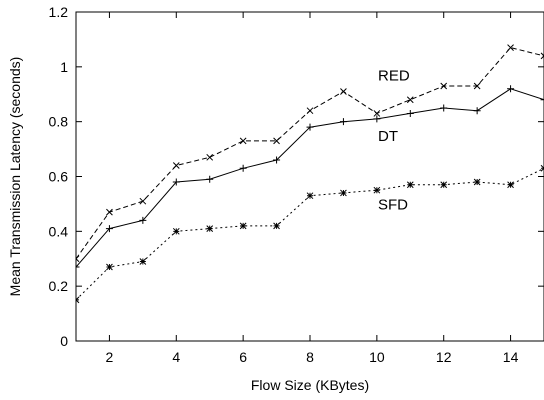 The image size is (544, 400). Describe the element at coordinates (511, 357) in the screenshot. I see `x-tick-label: 14` at that location.